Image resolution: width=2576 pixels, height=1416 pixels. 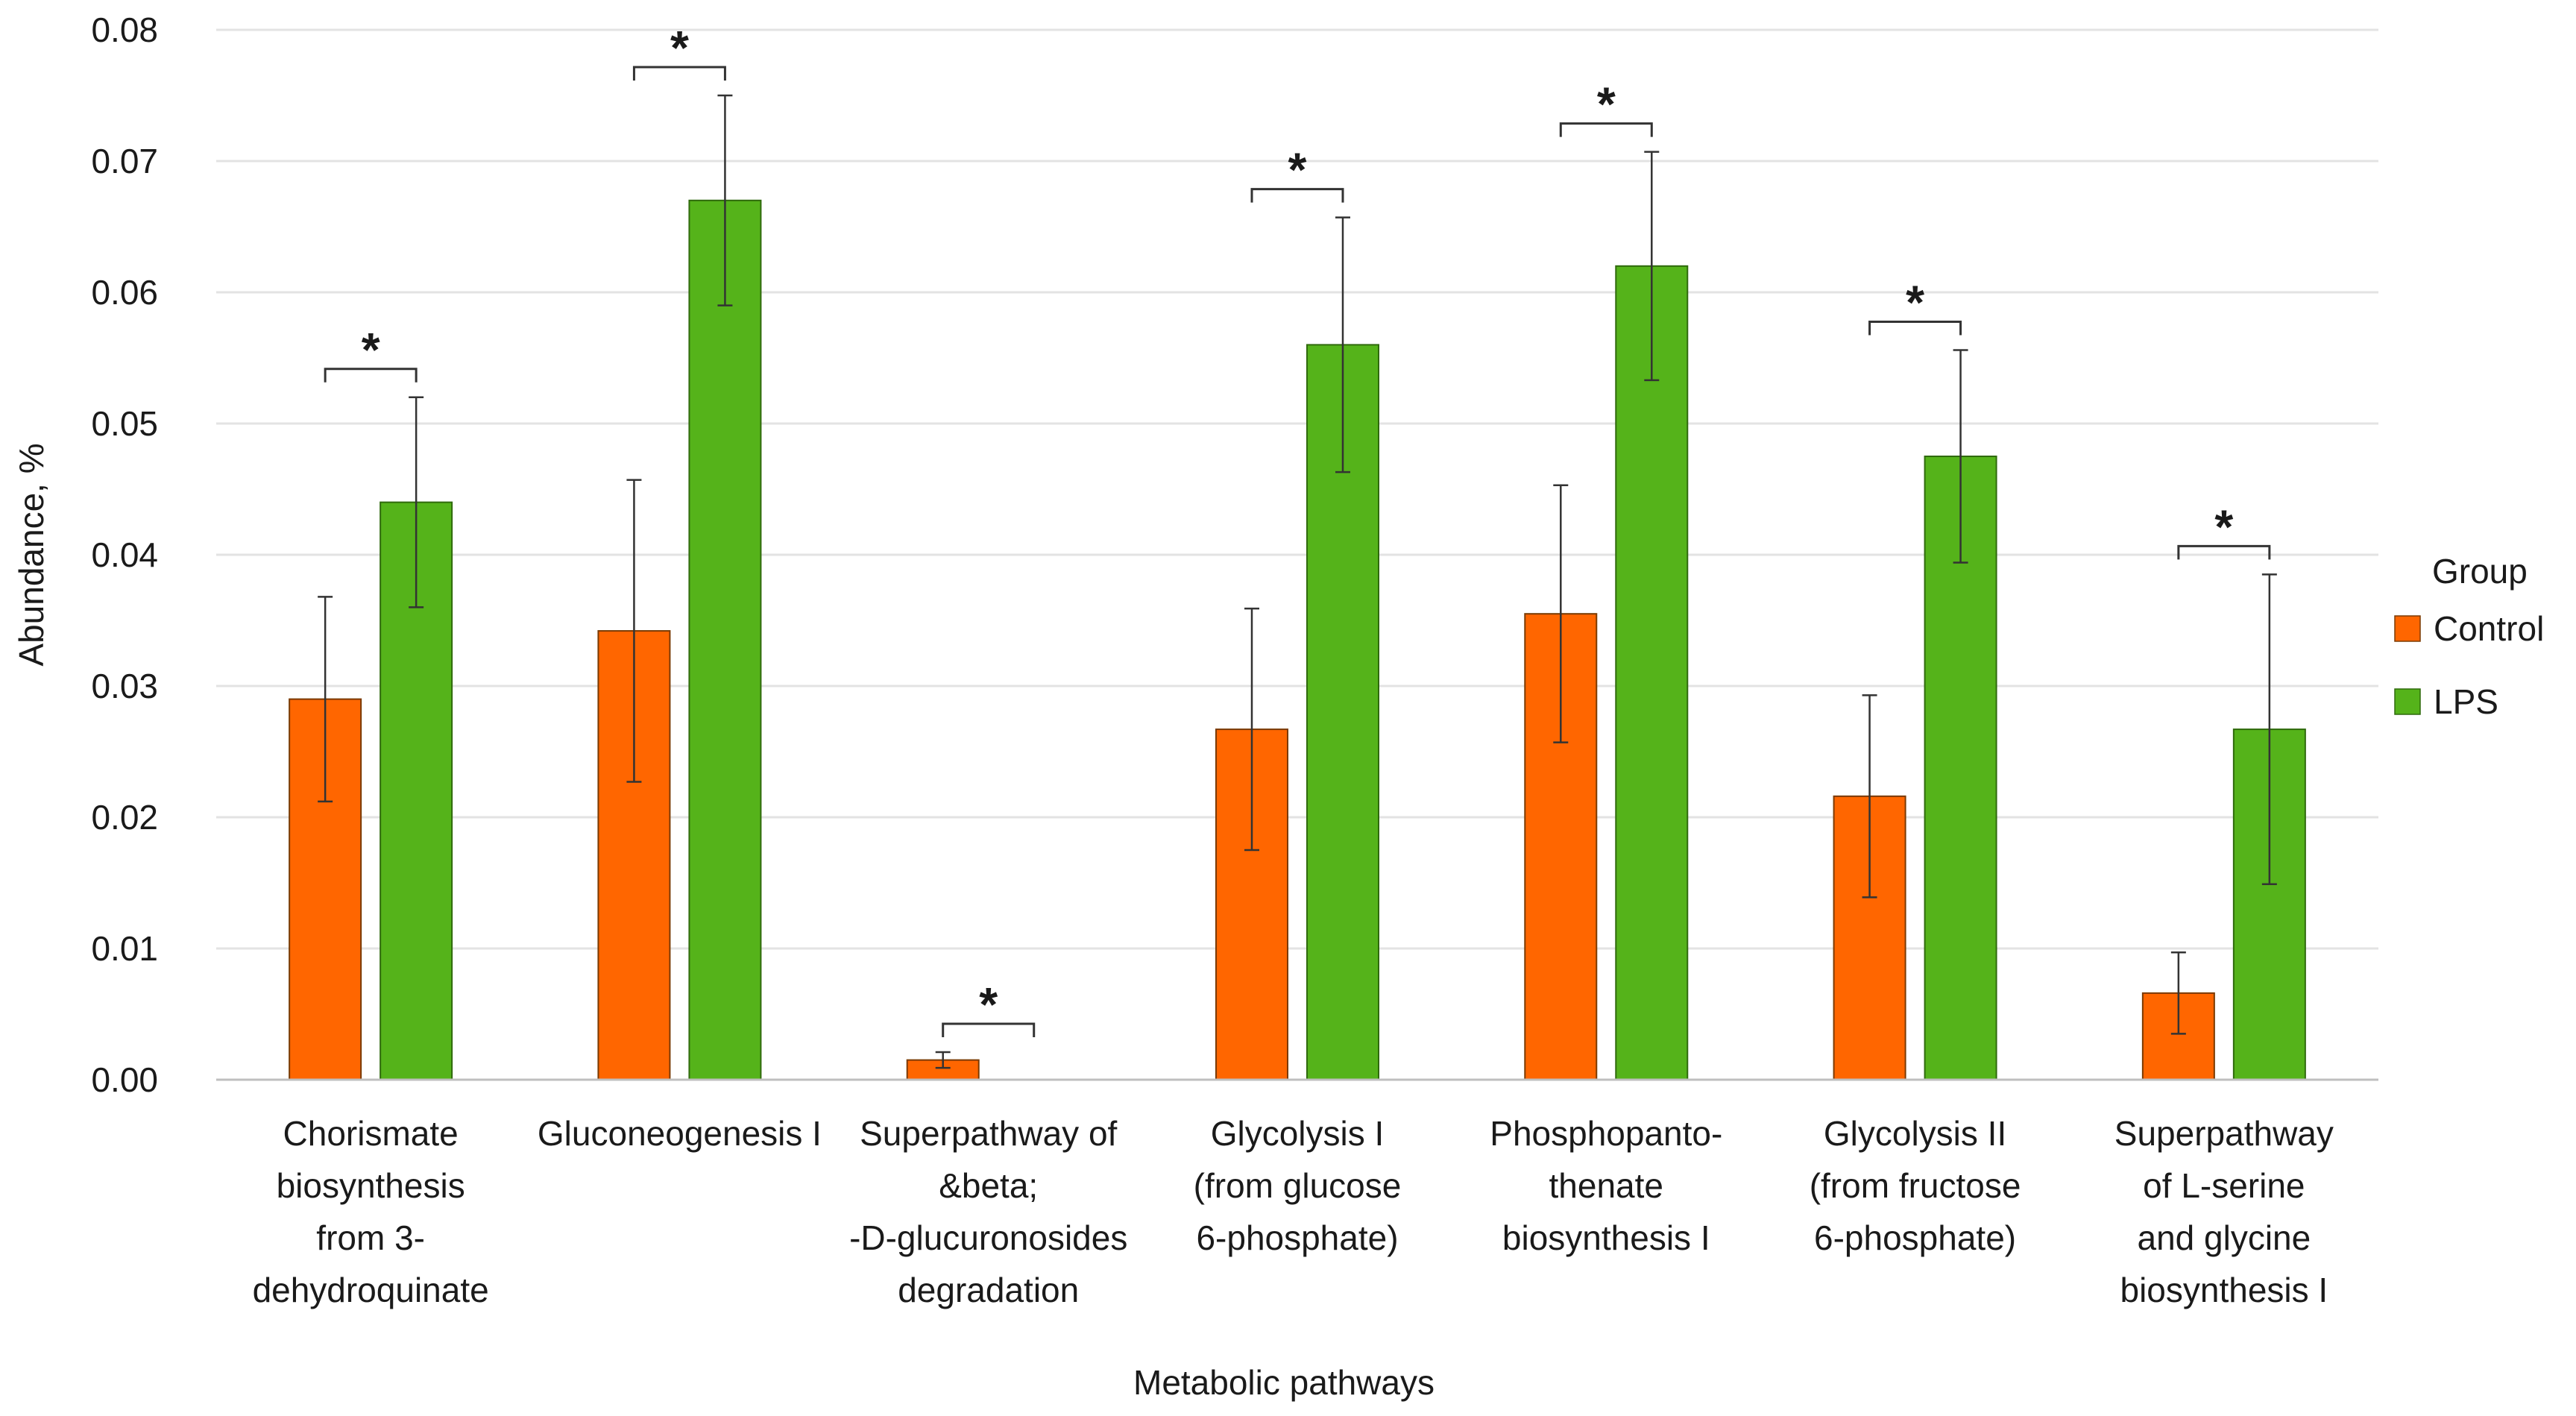 I want to click on legend-label-control: Control, so click(x=2489, y=628).